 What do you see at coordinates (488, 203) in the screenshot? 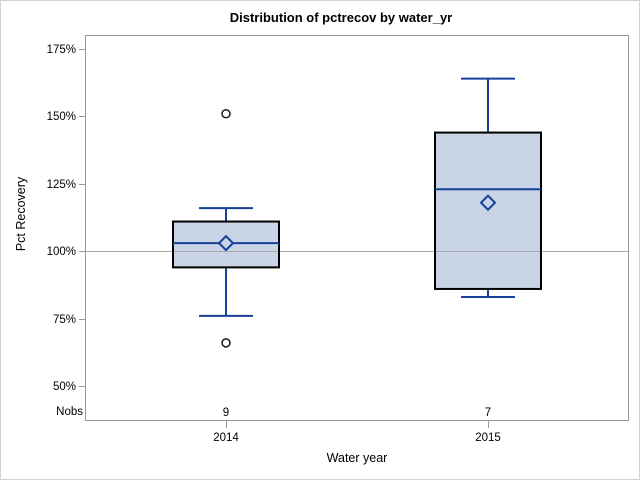
I see `mean-diamond-2015` at bounding box center [488, 203].